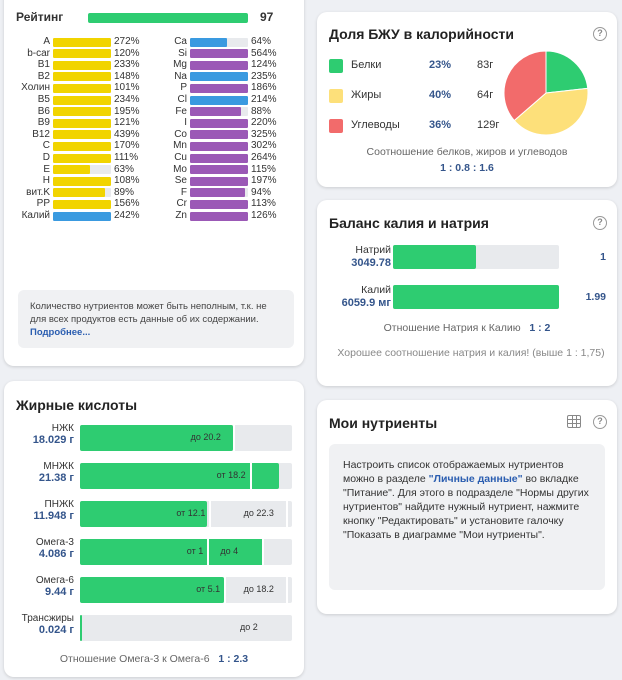 The width and height of the screenshot is (622, 680). I want to click on fatty-track: от 18.2, so click(186, 476).